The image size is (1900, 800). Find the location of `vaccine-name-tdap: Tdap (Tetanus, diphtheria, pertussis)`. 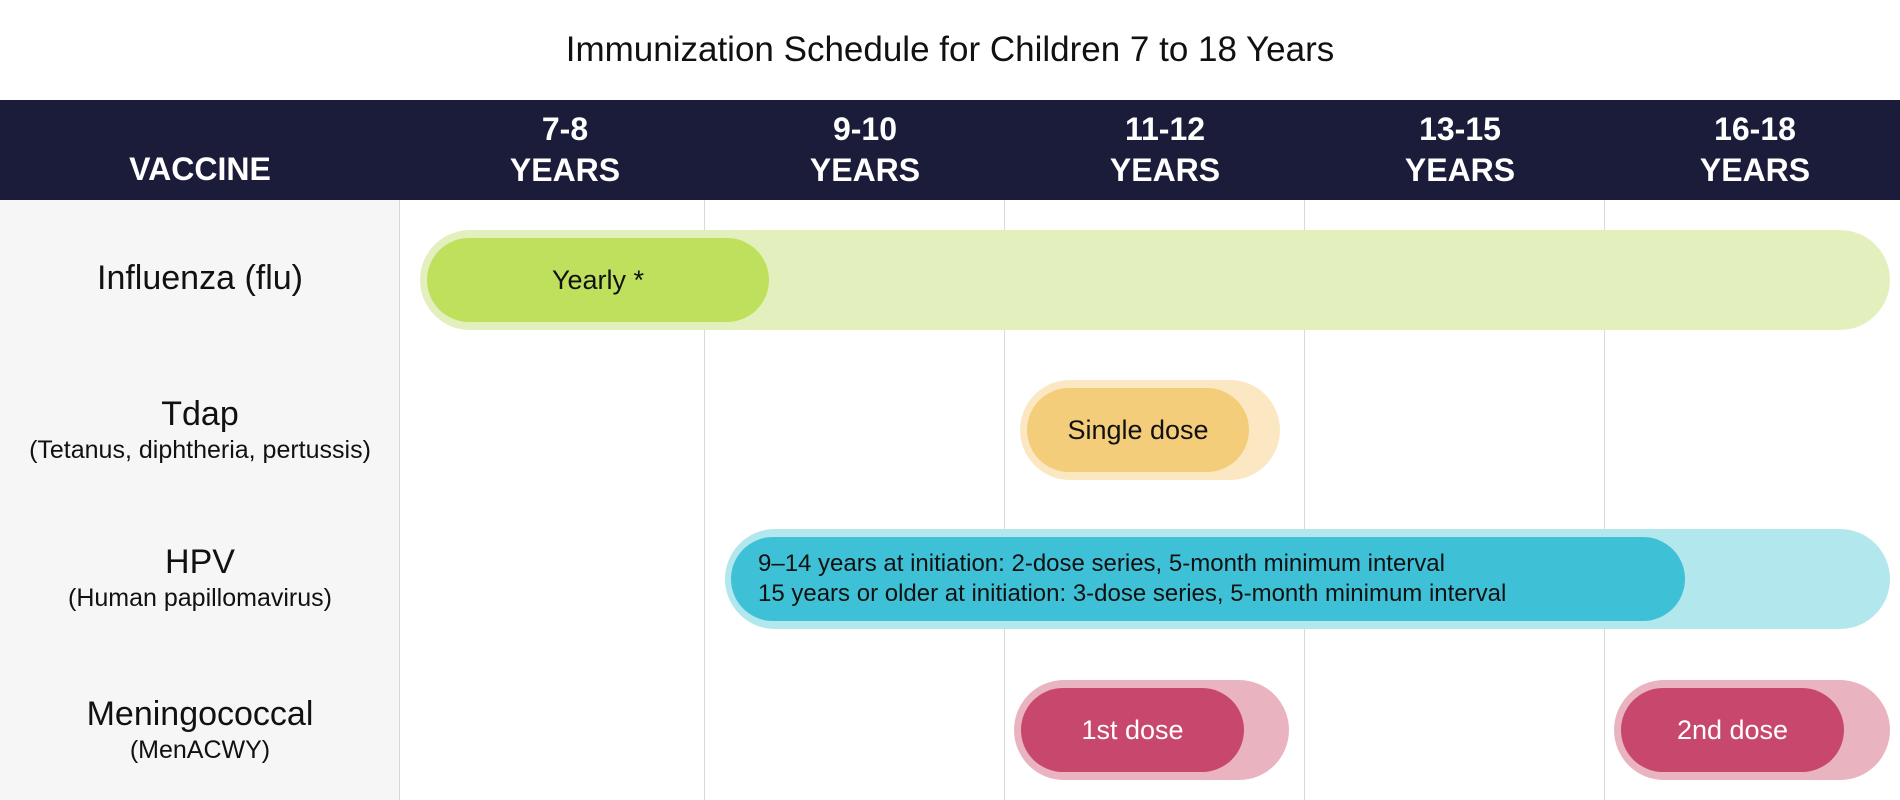

vaccine-name-tdap: Tdap (Tetanus, diphtheria, pertussis) is located at coordinates (200, 430).